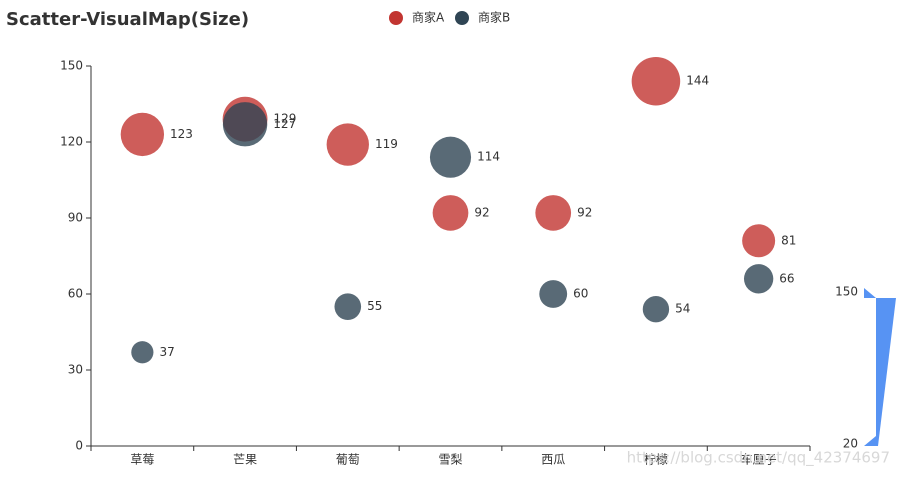 This screenshot has width=901, height=477. Describe the element at coordinates (488, 157) in the screenshot. I see `data-label: 114` at that location.